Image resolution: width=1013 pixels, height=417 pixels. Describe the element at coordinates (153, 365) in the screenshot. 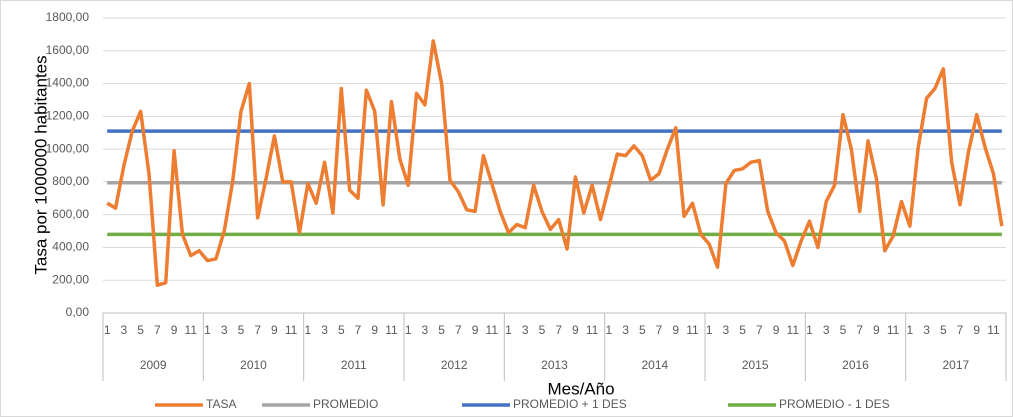

I see `year-label: 2009` at that location.